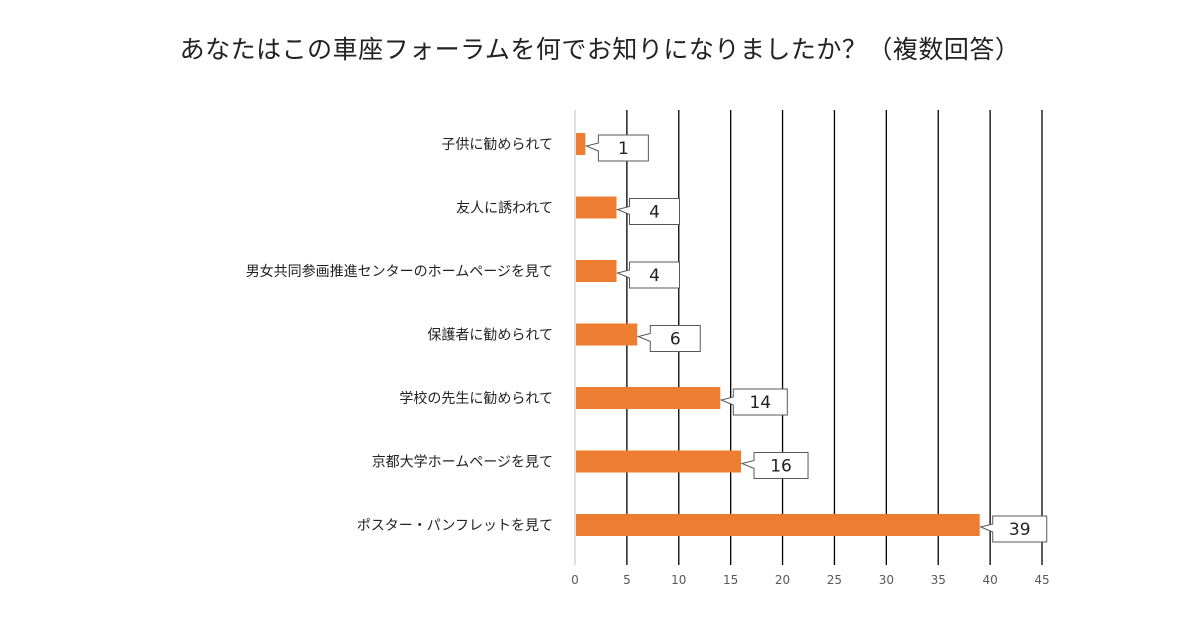 The image size is (1200, 639). I want to click on category-label: 京都大学ホームページを見て, so click(462, 463).